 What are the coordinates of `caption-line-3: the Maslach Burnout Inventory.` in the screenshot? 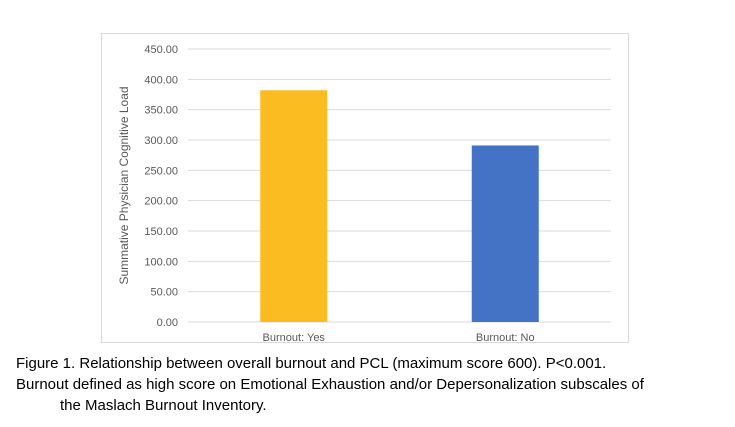 It's located at (163, 405).